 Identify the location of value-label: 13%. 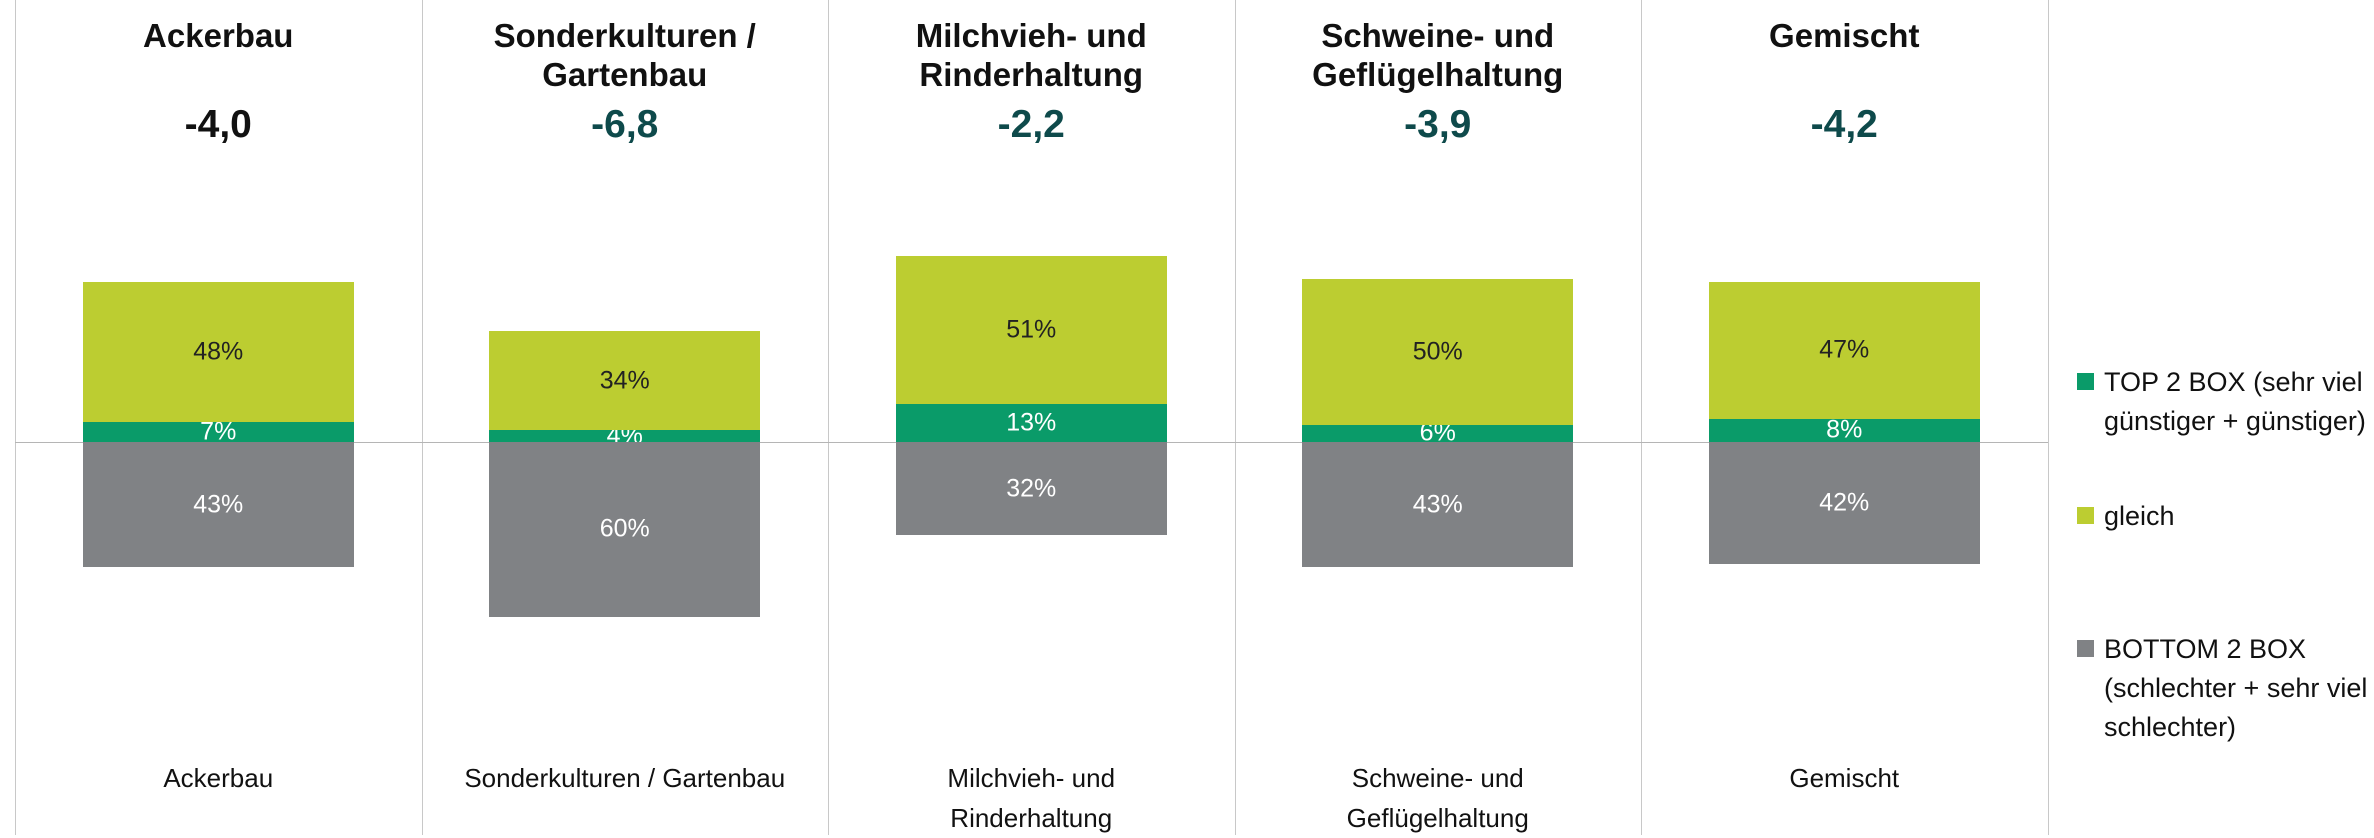
(1031, 422).